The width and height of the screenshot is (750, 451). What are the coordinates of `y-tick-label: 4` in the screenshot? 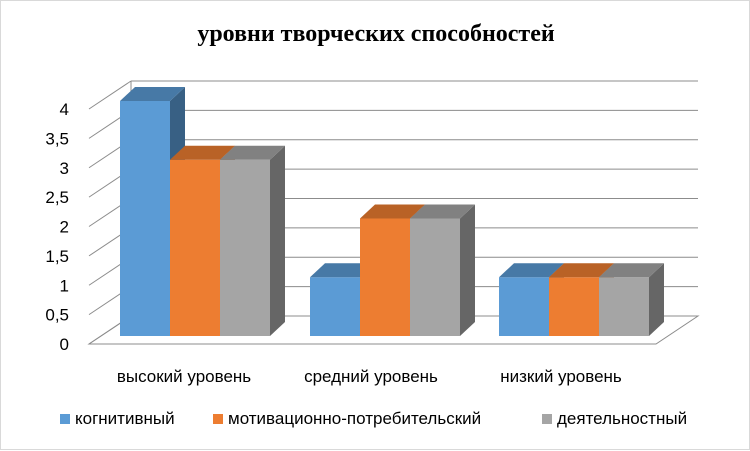 It's located at (64, 109).